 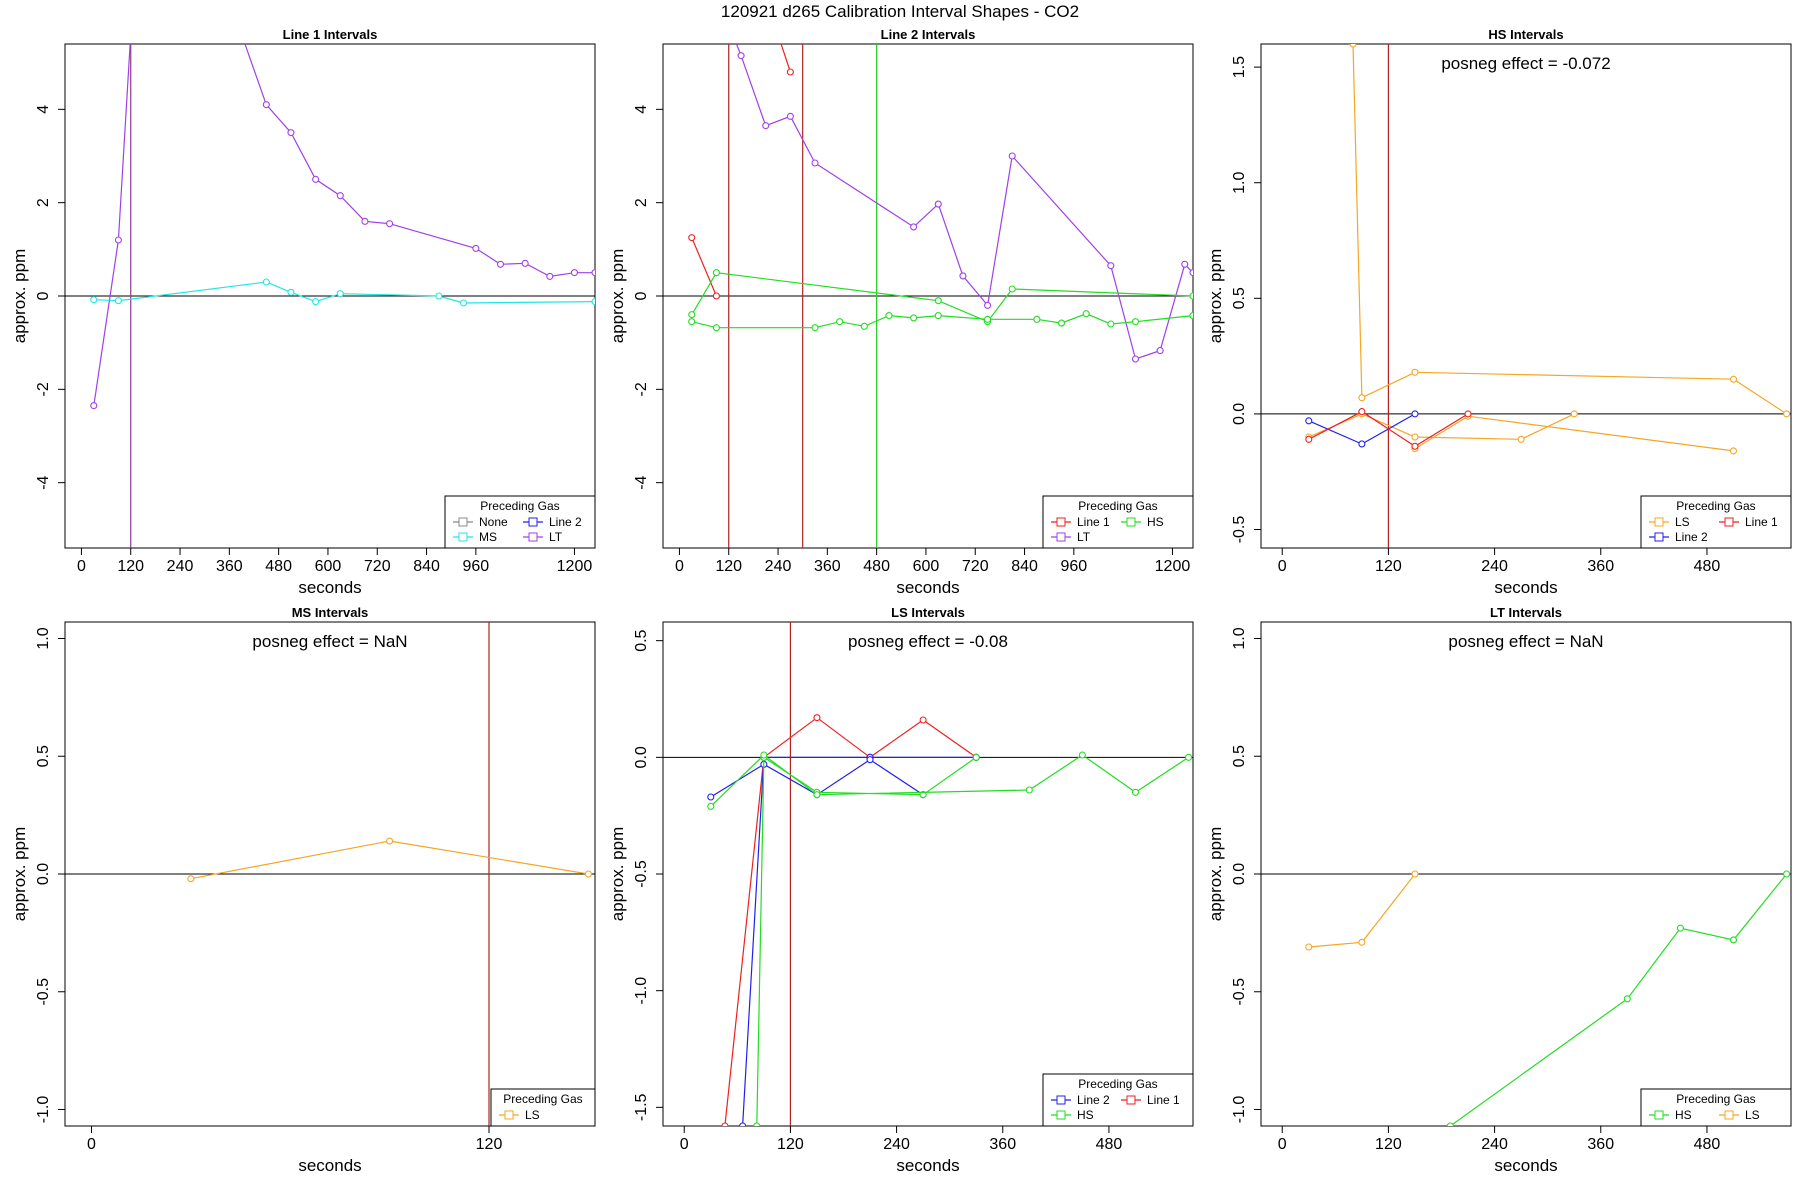 What do you see at coordinates (1239, 67) in the screenshot?
I see `y-tick-label: 1.5` at bounding box center [1239, 67].